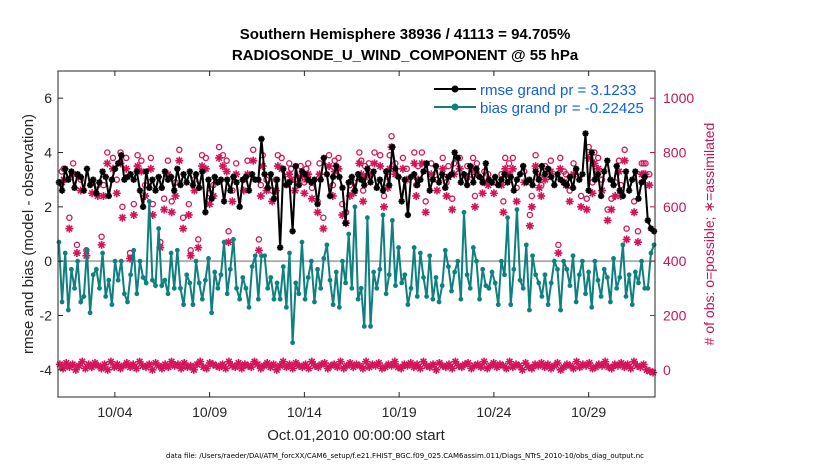  I want to click on y-left-tick-label: 6, so click(48, 98).